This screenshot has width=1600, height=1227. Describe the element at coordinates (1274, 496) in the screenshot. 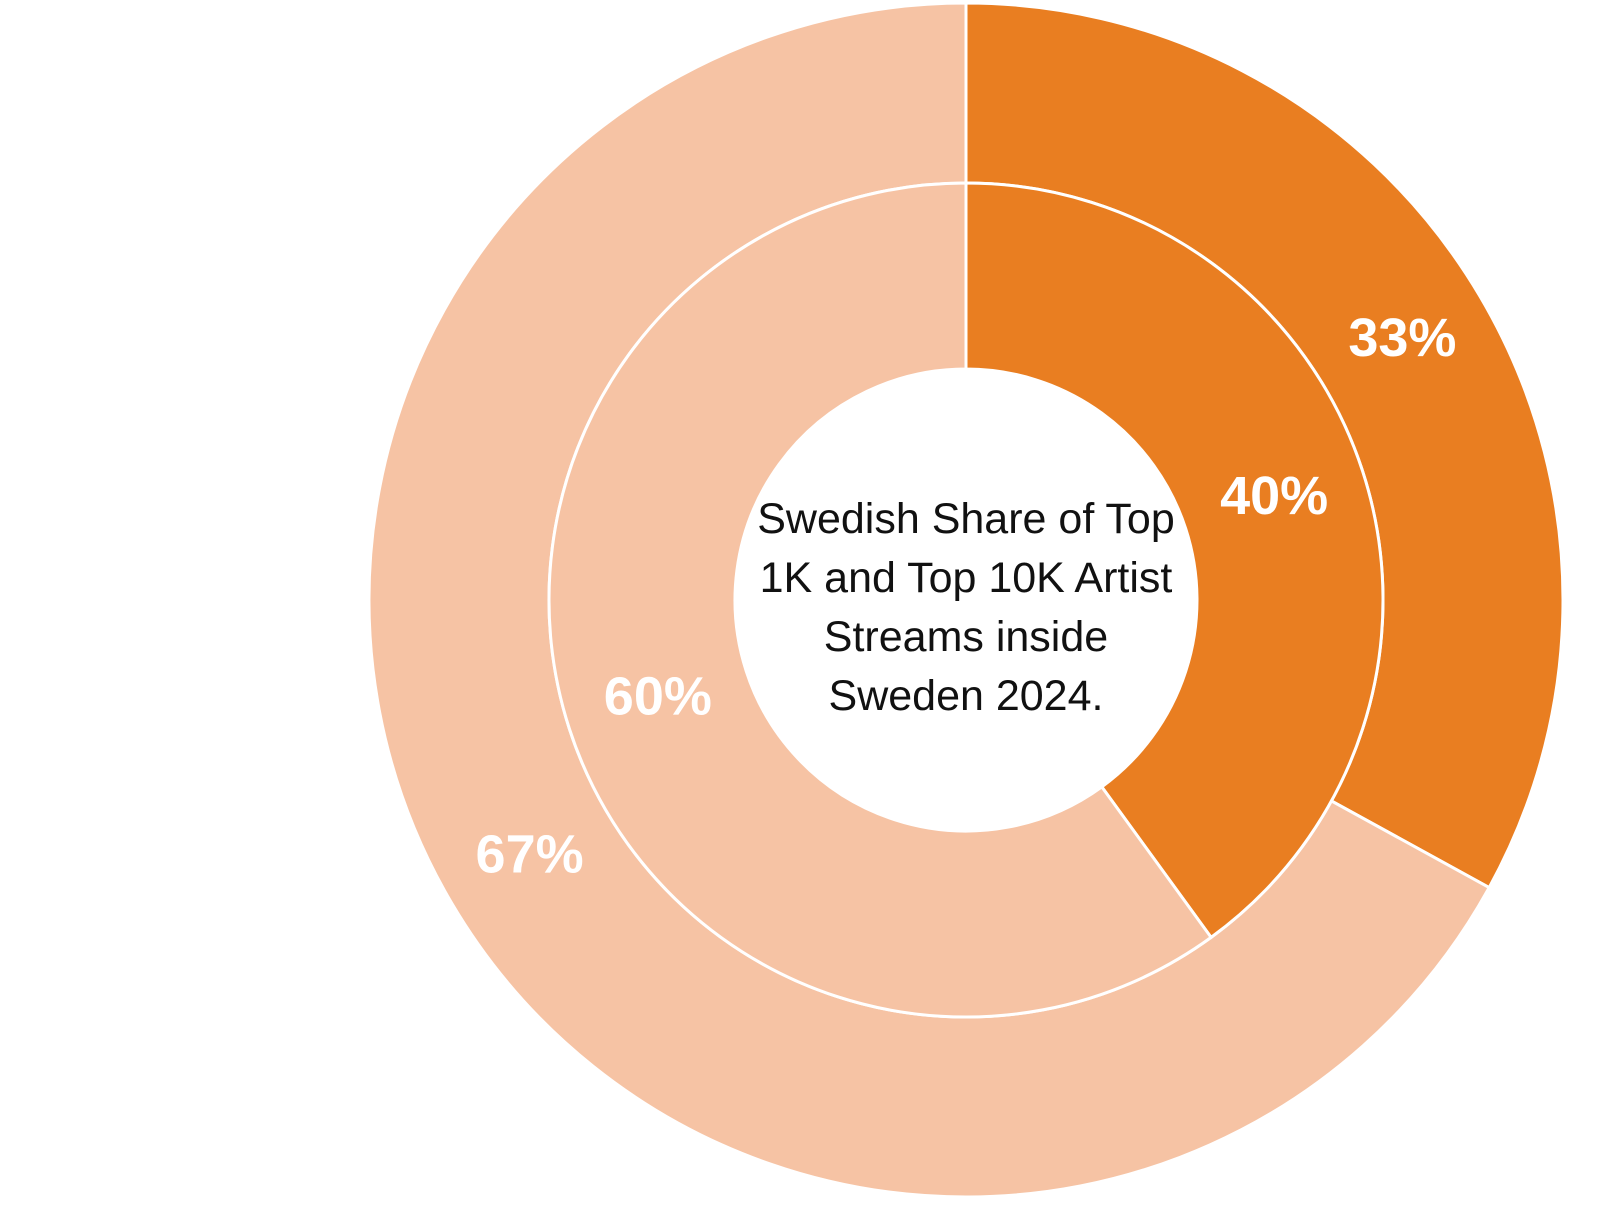

I see `value-label: 40%` at that location.